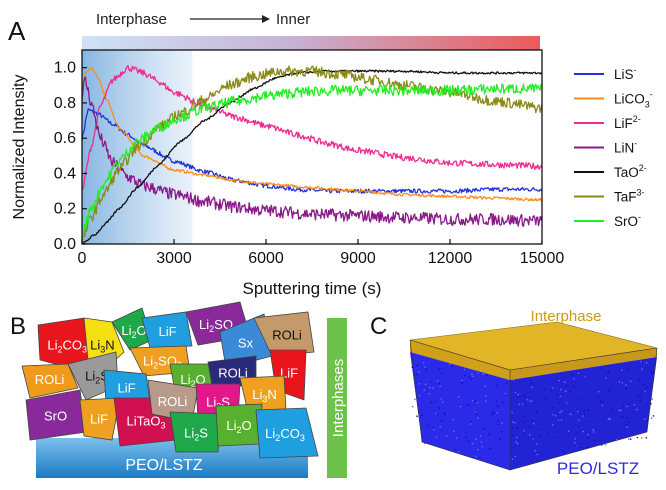 This screenshot has width=666, height=490. I want to click on y-axis-label: Normalized Intensity, so click(19, 147).